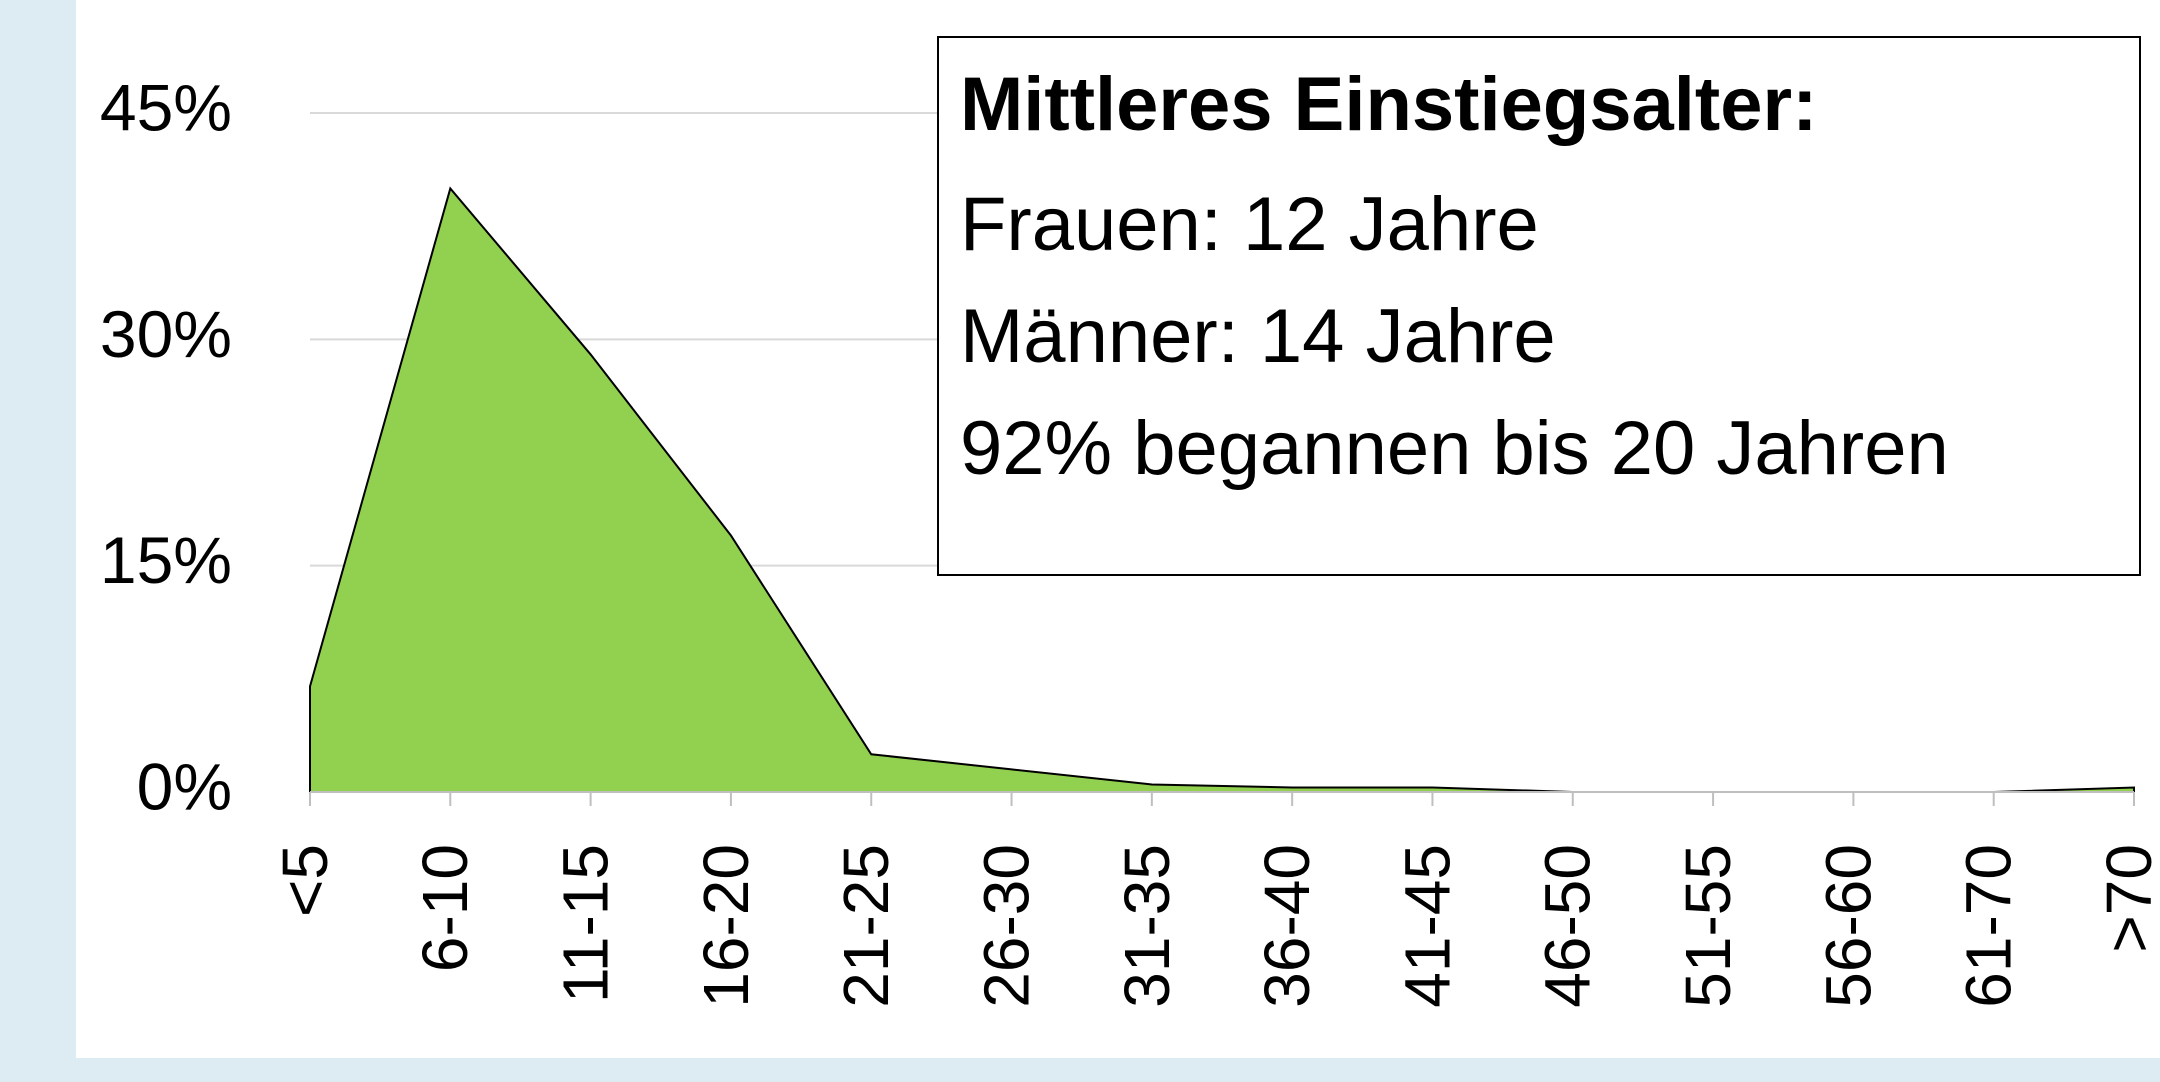 The height and width of the screenshot is (1082, 2160). What do you see at coordinates (2126, 898) in the screenshot?
I see `x-tick-label: >70` at bounding box center [2126, 898].